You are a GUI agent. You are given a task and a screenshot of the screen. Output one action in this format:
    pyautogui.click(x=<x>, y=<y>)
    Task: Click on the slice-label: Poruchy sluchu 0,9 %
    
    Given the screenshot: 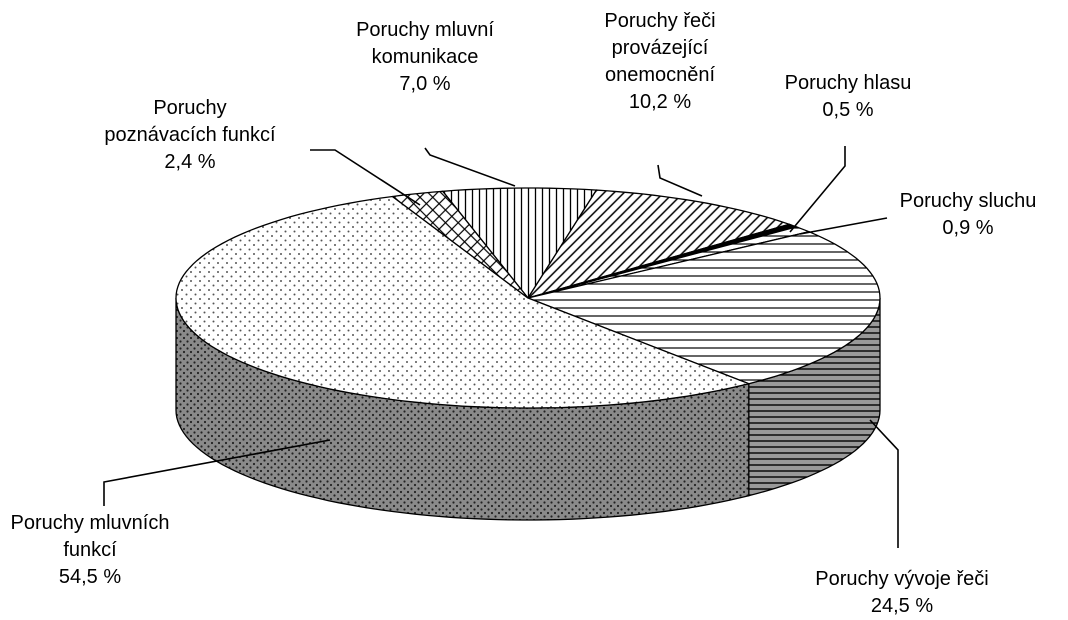 What is the action you would take?
    pyautogui.click(x=968, y=215)
    